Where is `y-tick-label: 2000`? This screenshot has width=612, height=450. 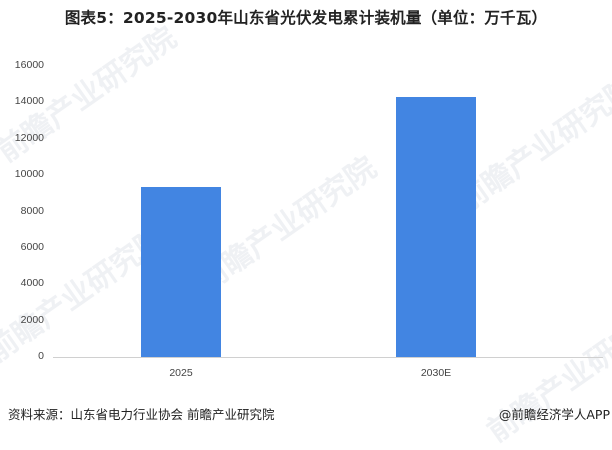 y-tick-label: 2000 is located at coordinates (32, 319).